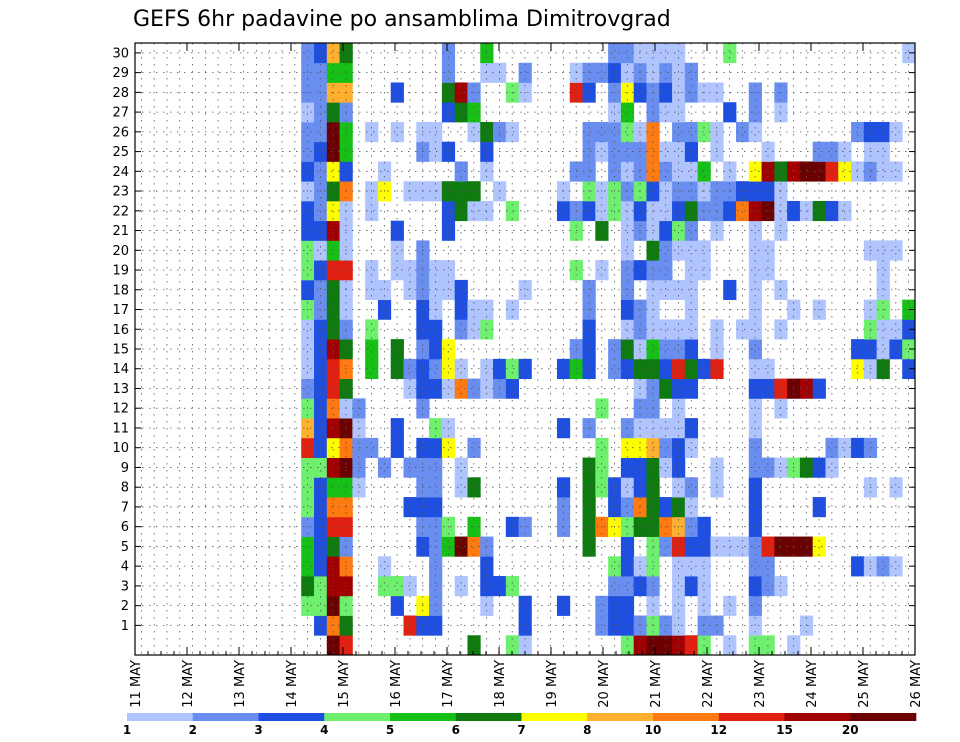  Describe the element at coordinates (587, 730) in the screenshot. I see `legend-label: 8` at that location.